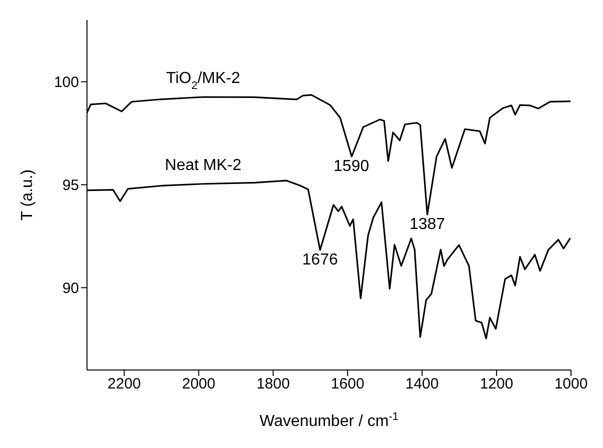 The image size is (603, 448). Describe the element at coordinates (124, 384) in the screenshot. I see `x-tick-label: 2200` at that location.